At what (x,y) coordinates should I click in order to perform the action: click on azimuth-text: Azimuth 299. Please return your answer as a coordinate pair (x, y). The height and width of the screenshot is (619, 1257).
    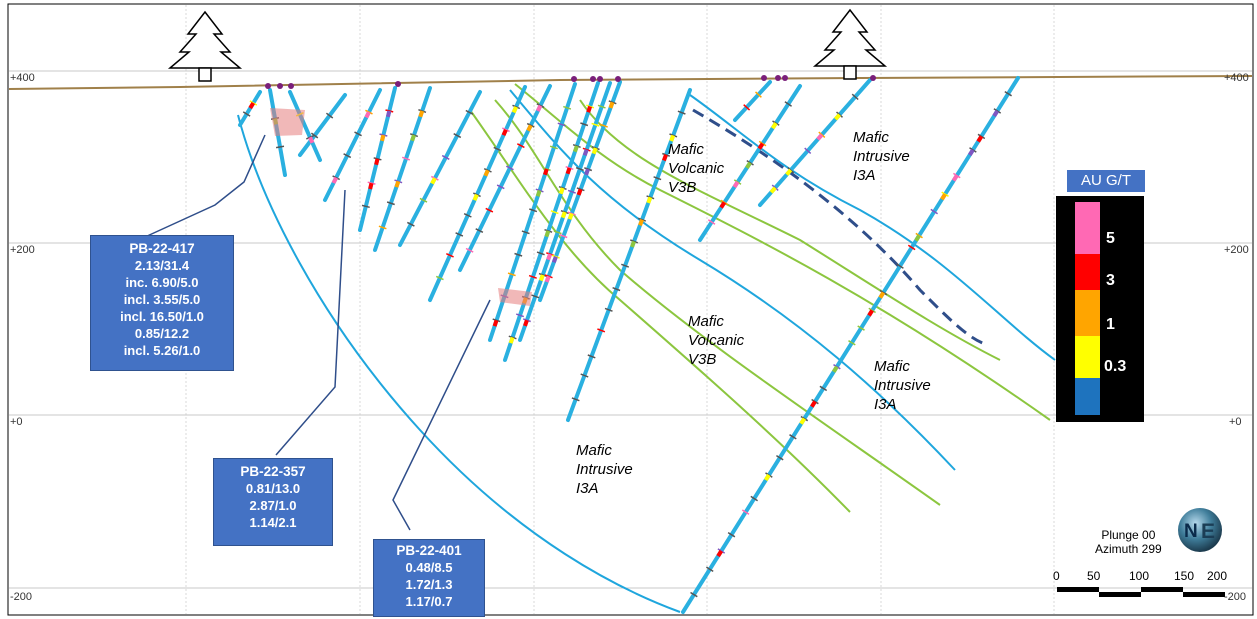
    Looking at the image, I should click on (1128, 549).